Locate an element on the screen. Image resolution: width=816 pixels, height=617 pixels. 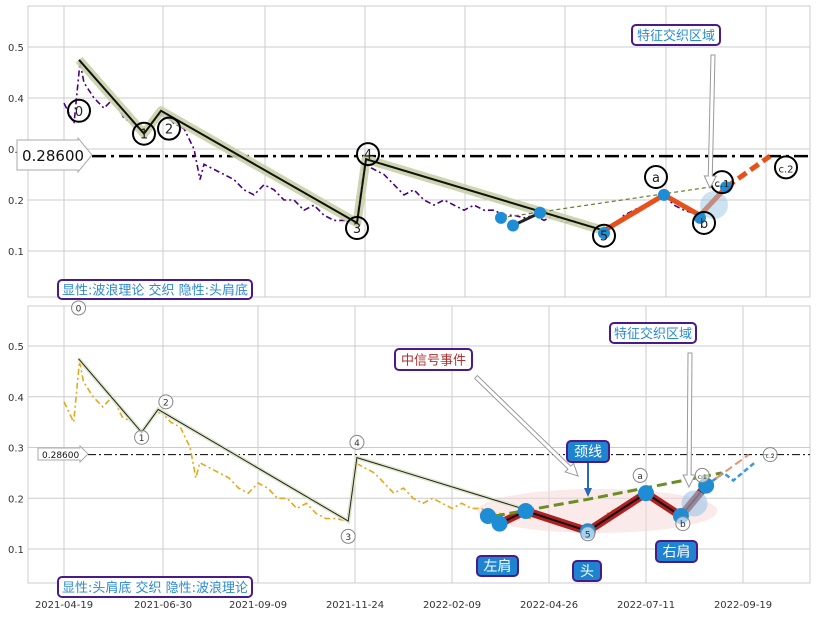
wave-label-text: a is located at coordinates (640, 477).